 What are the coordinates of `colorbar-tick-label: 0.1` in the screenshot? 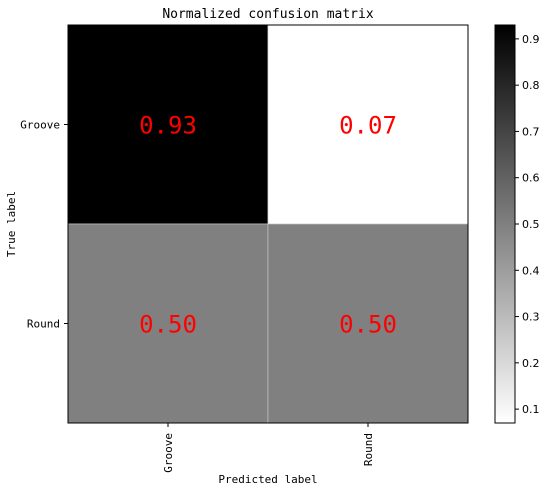 It's located at (531, 409).